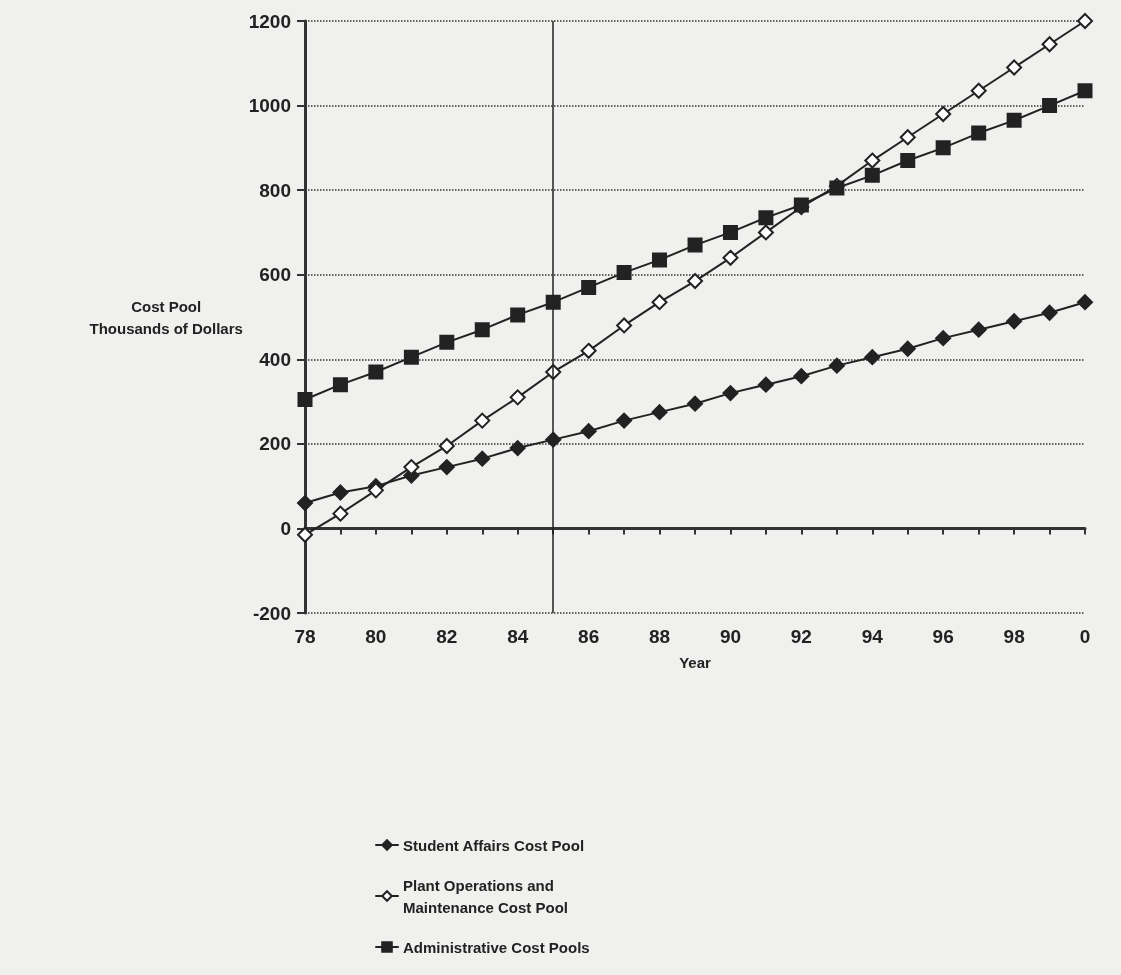 Image resolution: width=1121 pixels, height=975 pixels. I want to click on legend-label: Plant Operations and Maintenance Cost Pool, so click(486, 896).